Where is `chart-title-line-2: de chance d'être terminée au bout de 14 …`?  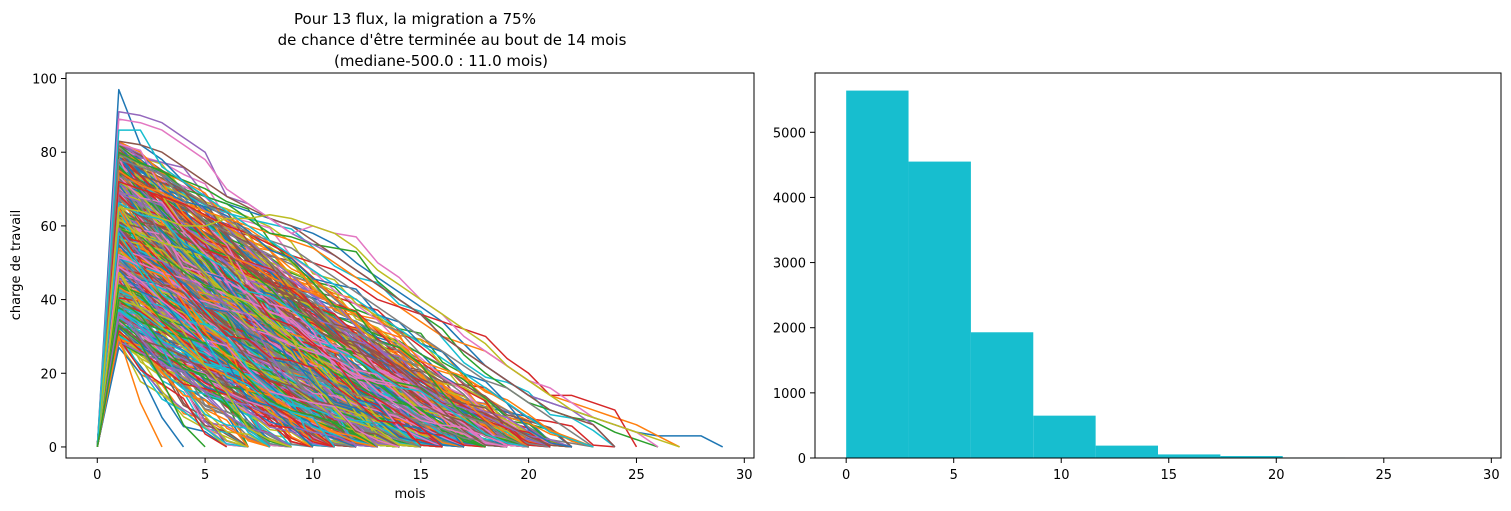 chart-title-line-2: de chance d'être terminée au bout de 14 … is located at coordinates (452, 40).